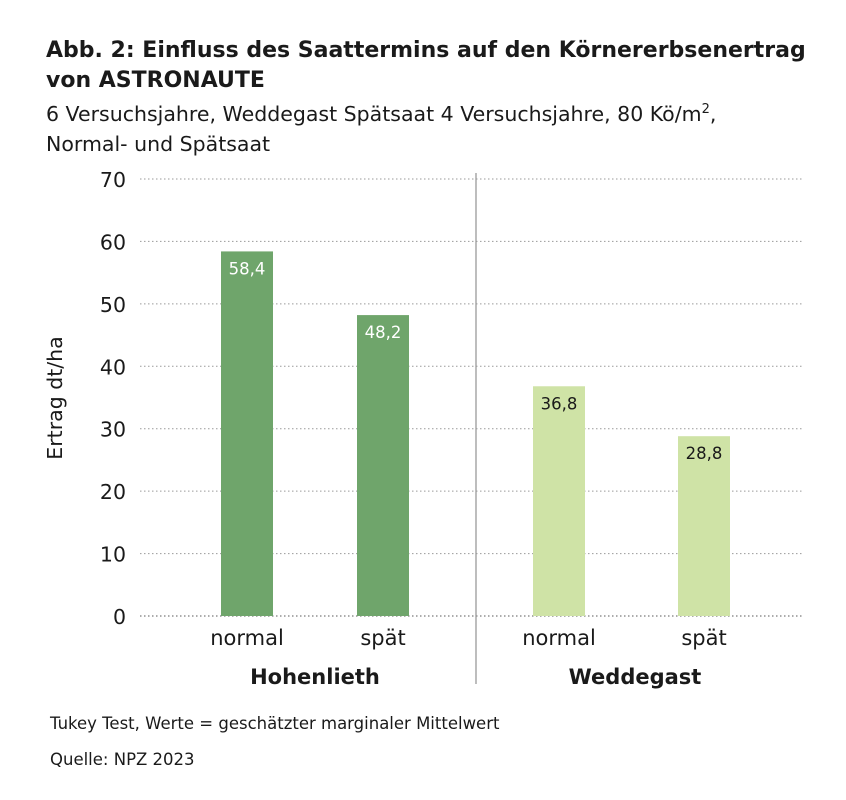 This screenshot has width=846, height=800. Describe the element at coordinates (635, 677) in the screenshot. I see `x-group-label: Weddegast` at that location.